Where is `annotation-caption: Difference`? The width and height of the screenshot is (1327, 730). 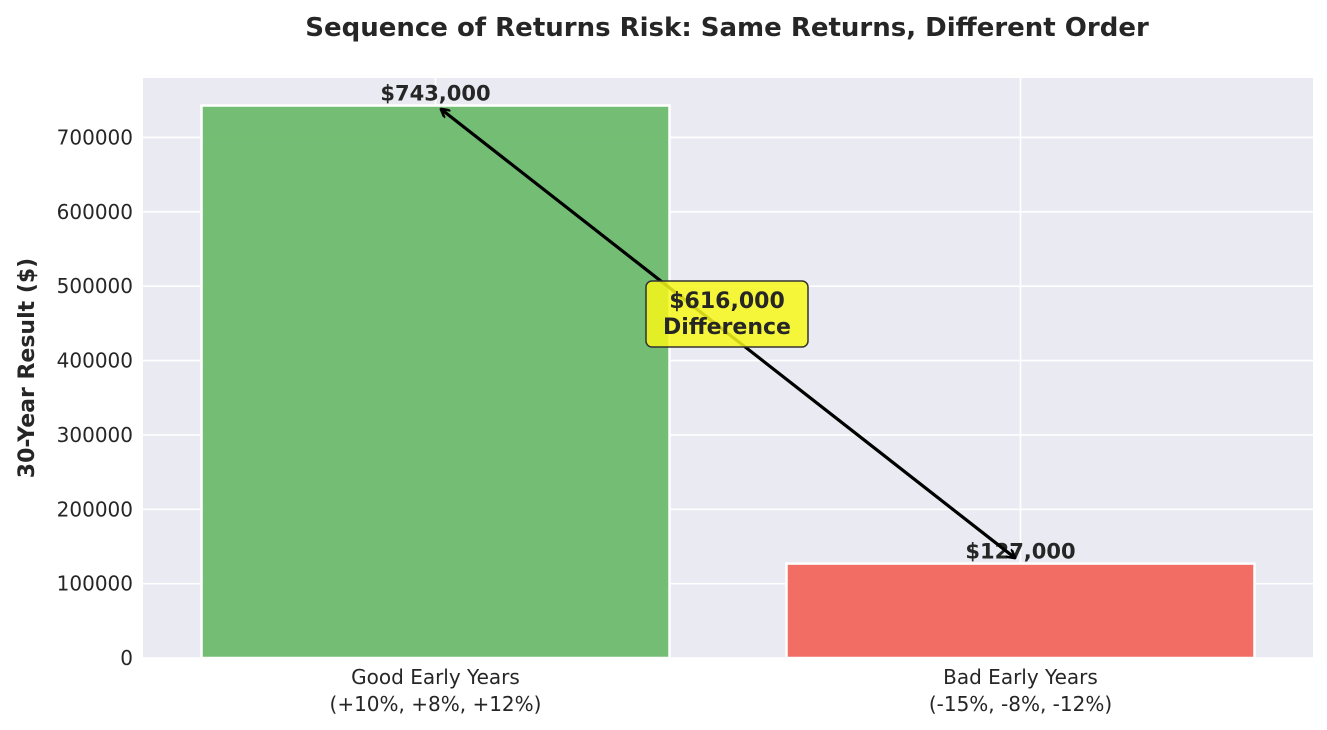 annotation-caption: Difference is located at coordinates (727, 327).